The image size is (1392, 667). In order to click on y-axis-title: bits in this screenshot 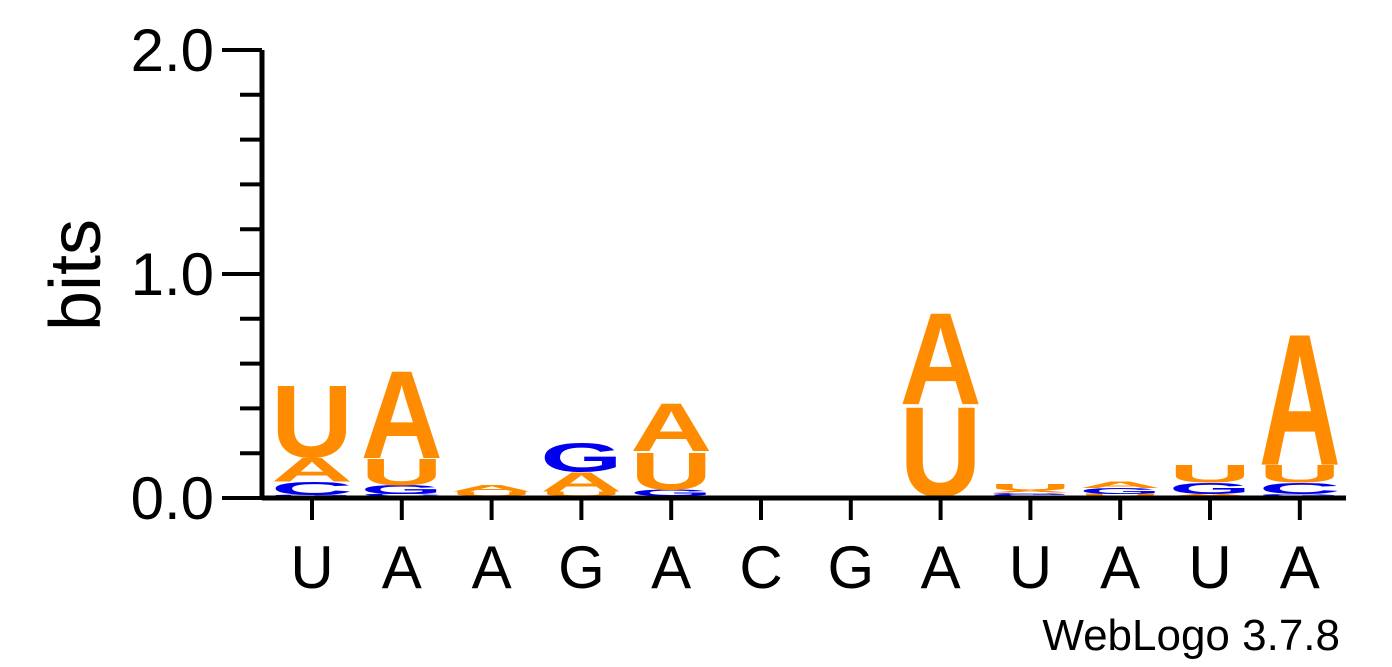, I will do `click(76, 275)`.